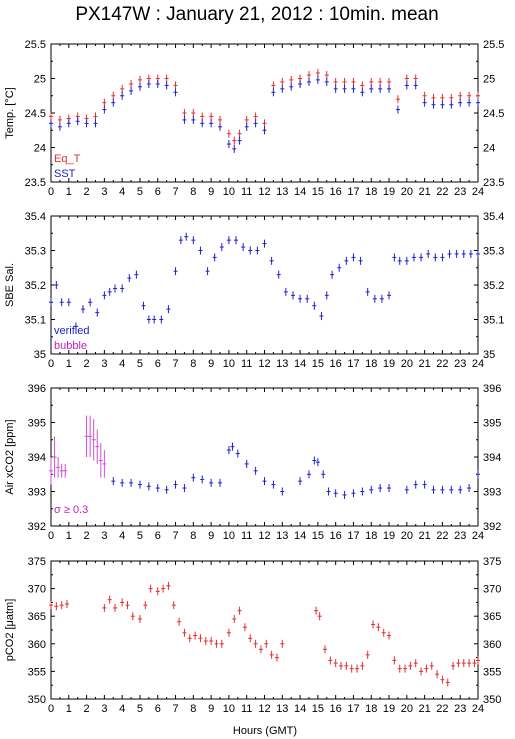  What do you see at coordinates (489, 149) in the screenshot?
I see `y-tick-label-right: 24` at bounding box center [489, 149].